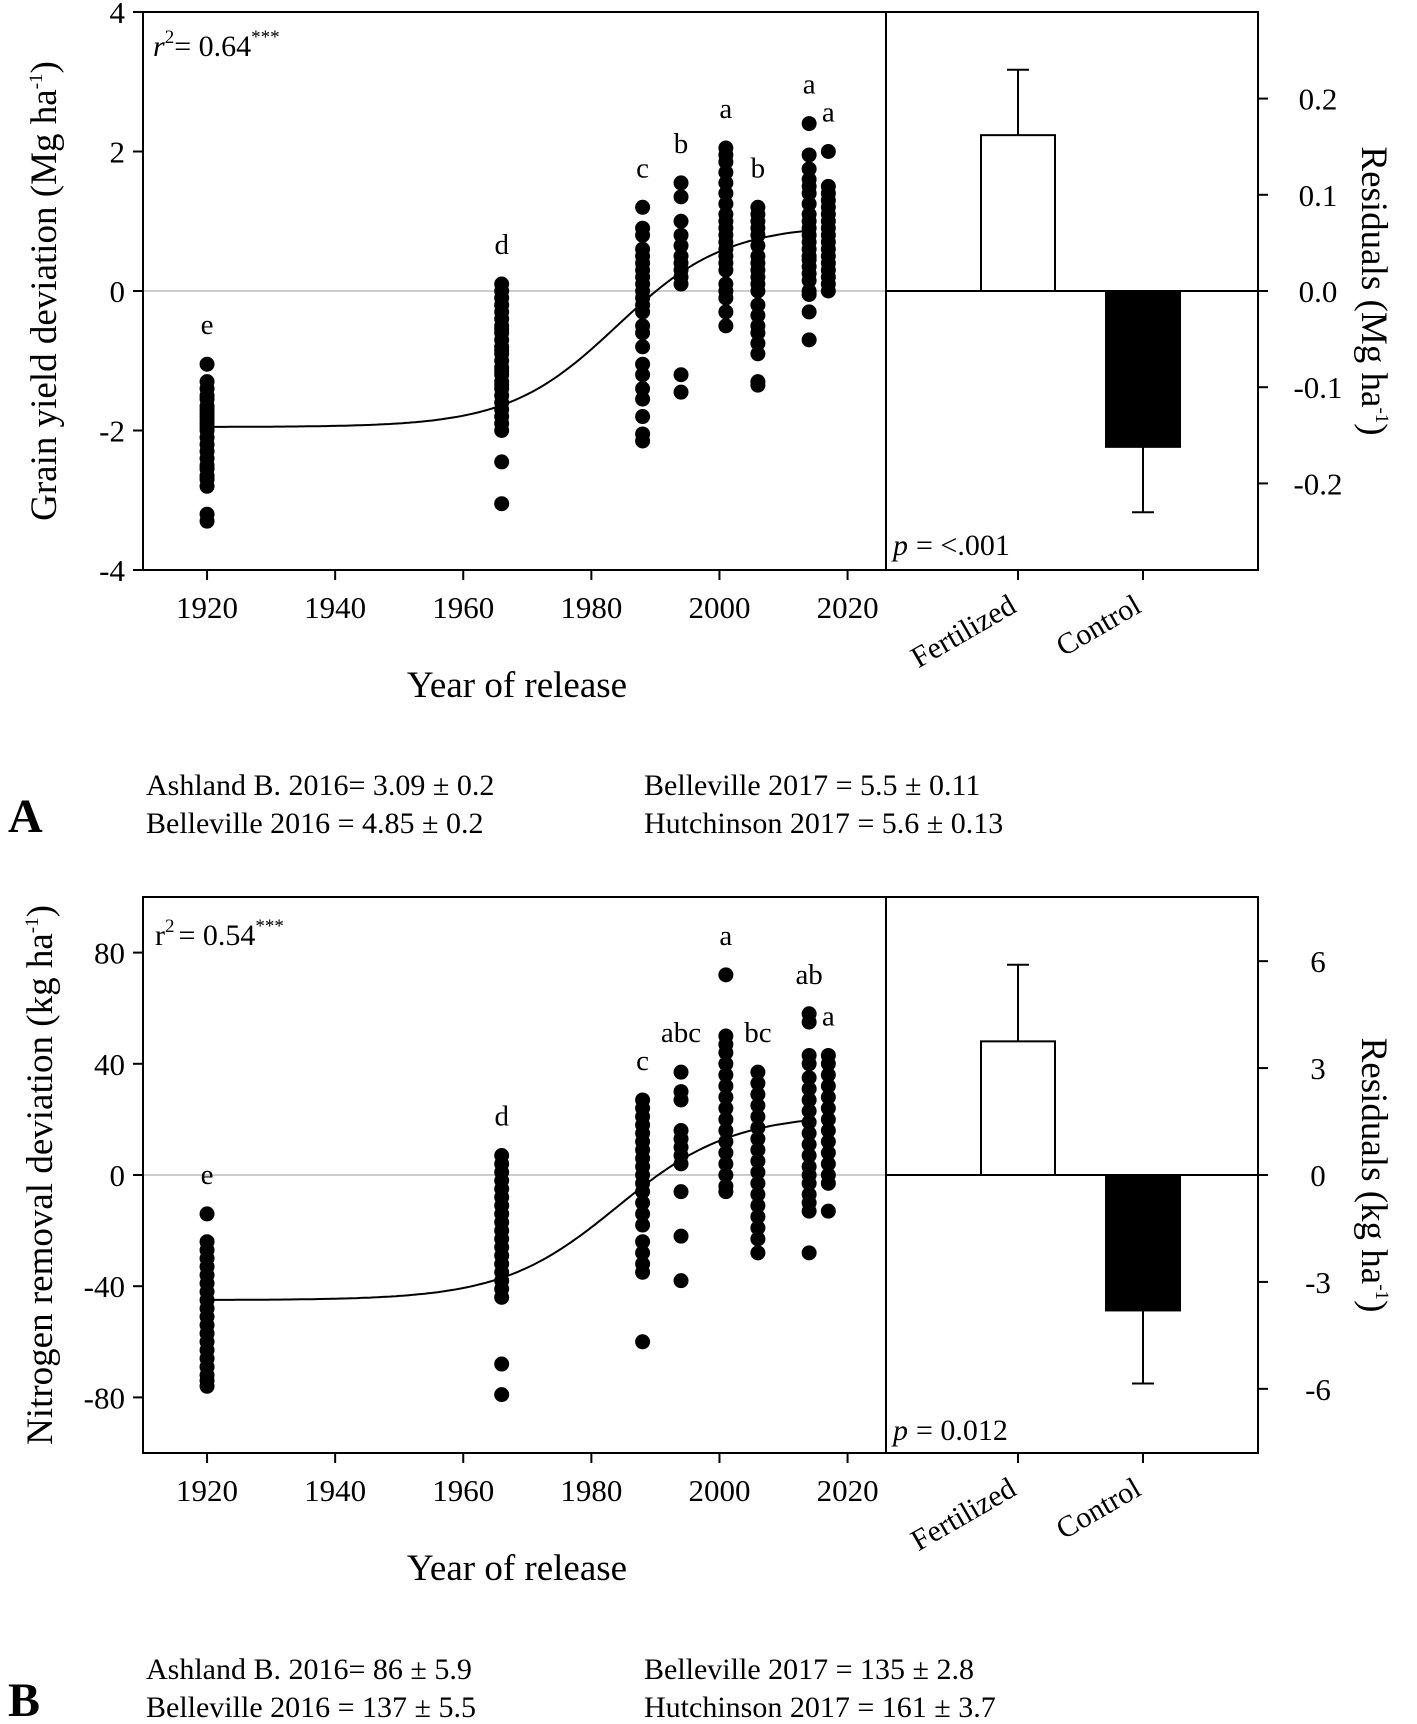 The height and width of the screenshot is (1724, 1417). I want to click on y-tick-label: 40, so click(109, 1064).